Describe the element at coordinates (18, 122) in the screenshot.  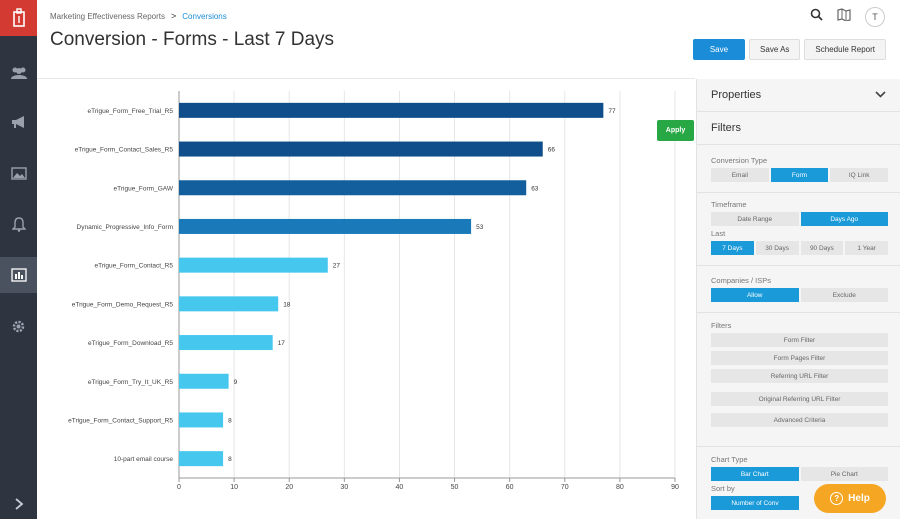
I see `megaphone-icon` at that location.